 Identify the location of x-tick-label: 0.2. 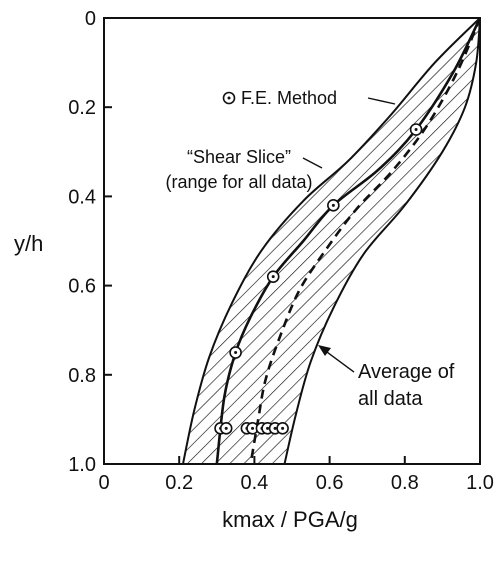
(179, 483).